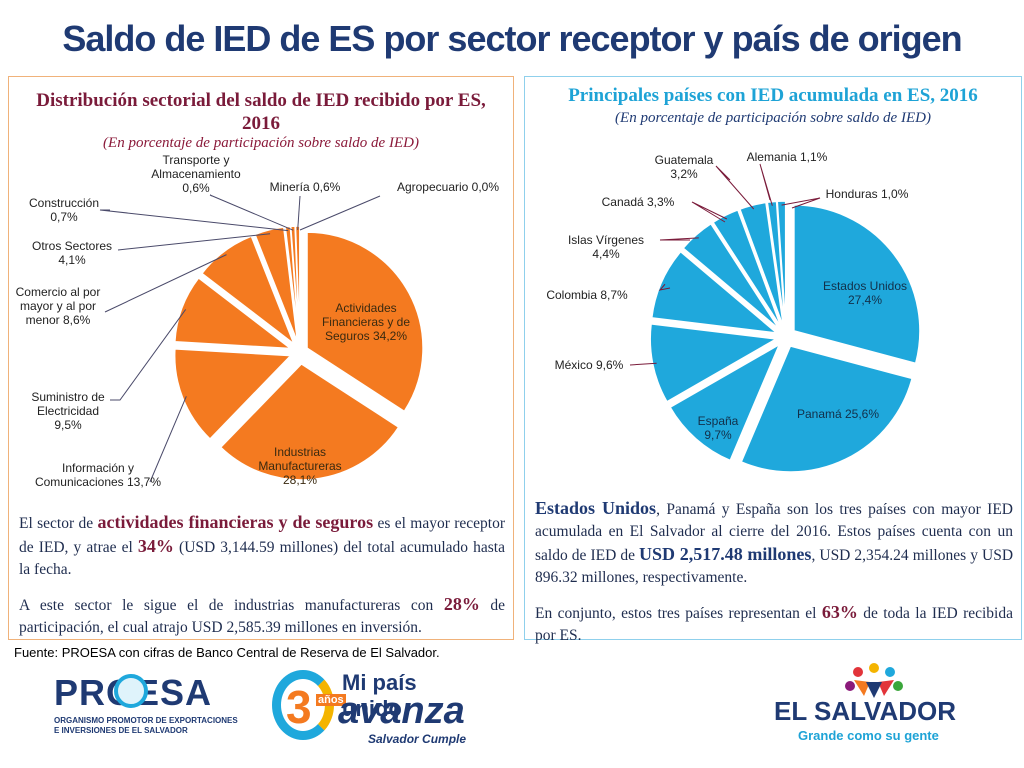  Describe the element at coordinates (72, 260) in the screenshot. I see `slice-label-line: 4,1%` at that location.